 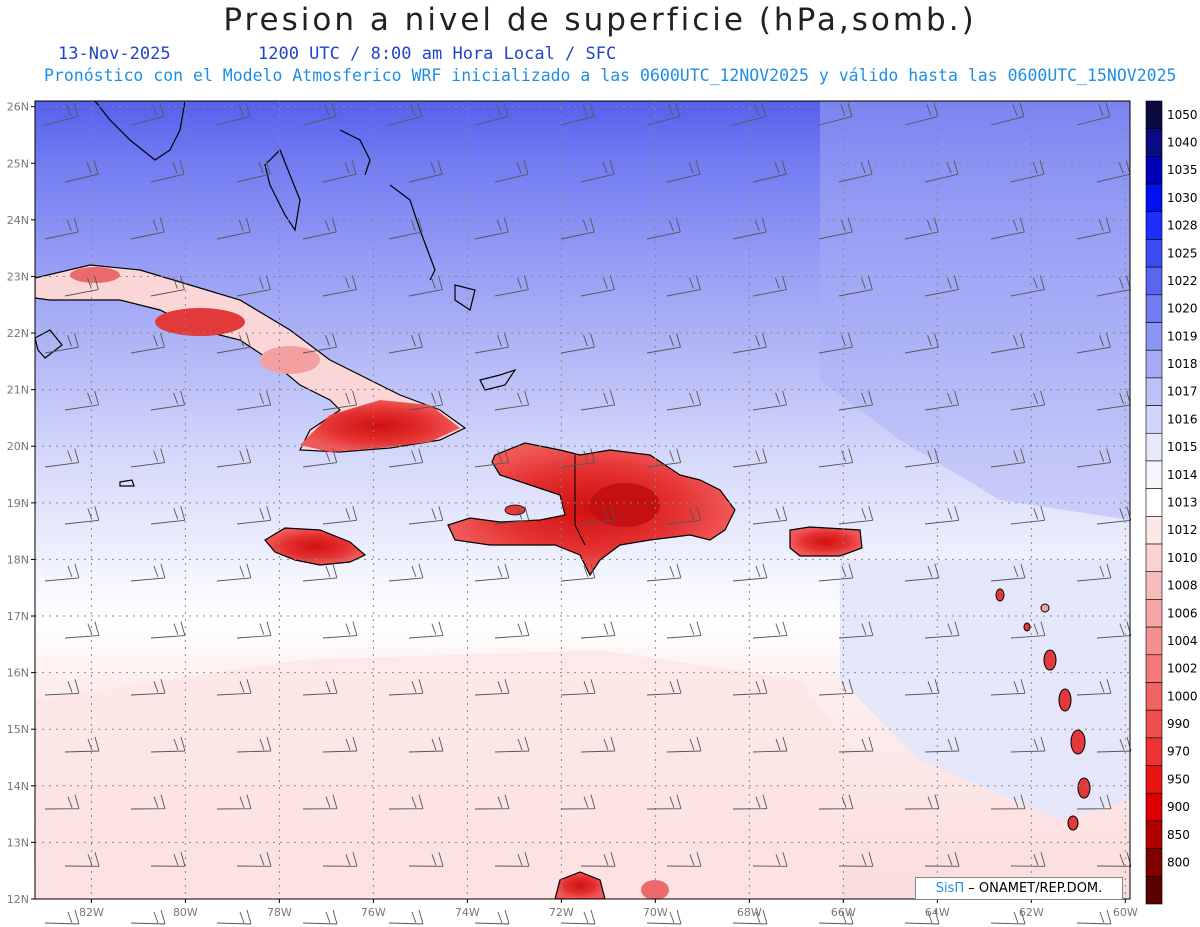 I want to click on lon-label: 80W, so click(x=185, y=912).